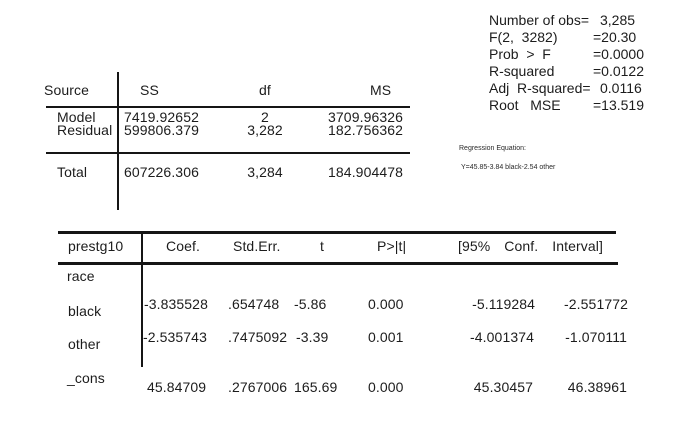 This screenshot has height=436, width=700. I want to click on stat-row-adj-r-squared: Adj R-squared= 0.0116, so click(579, 88).